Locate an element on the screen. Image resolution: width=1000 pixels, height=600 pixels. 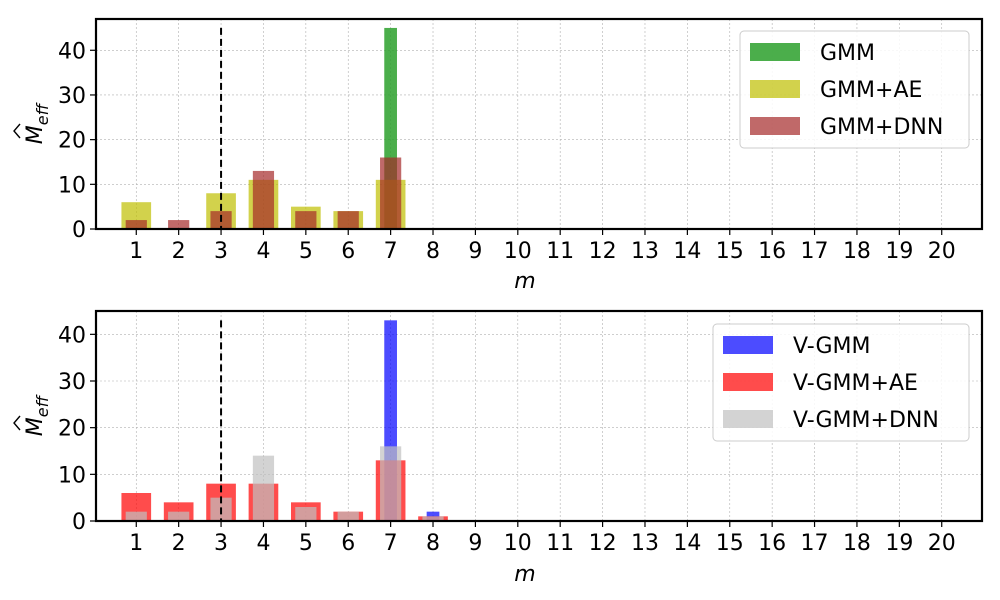
legend-label: V-GMM+DNN is located at coordinates (866, 420).